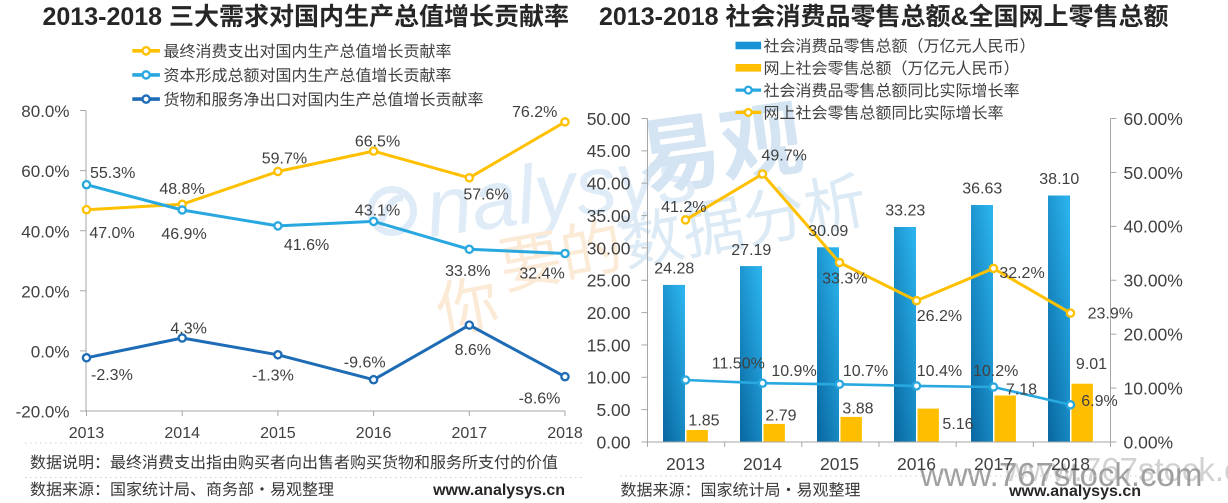 The height and width of the screenshot is (503, 1228). I want to click on svg-text: 7.18, so click(1021, 390).